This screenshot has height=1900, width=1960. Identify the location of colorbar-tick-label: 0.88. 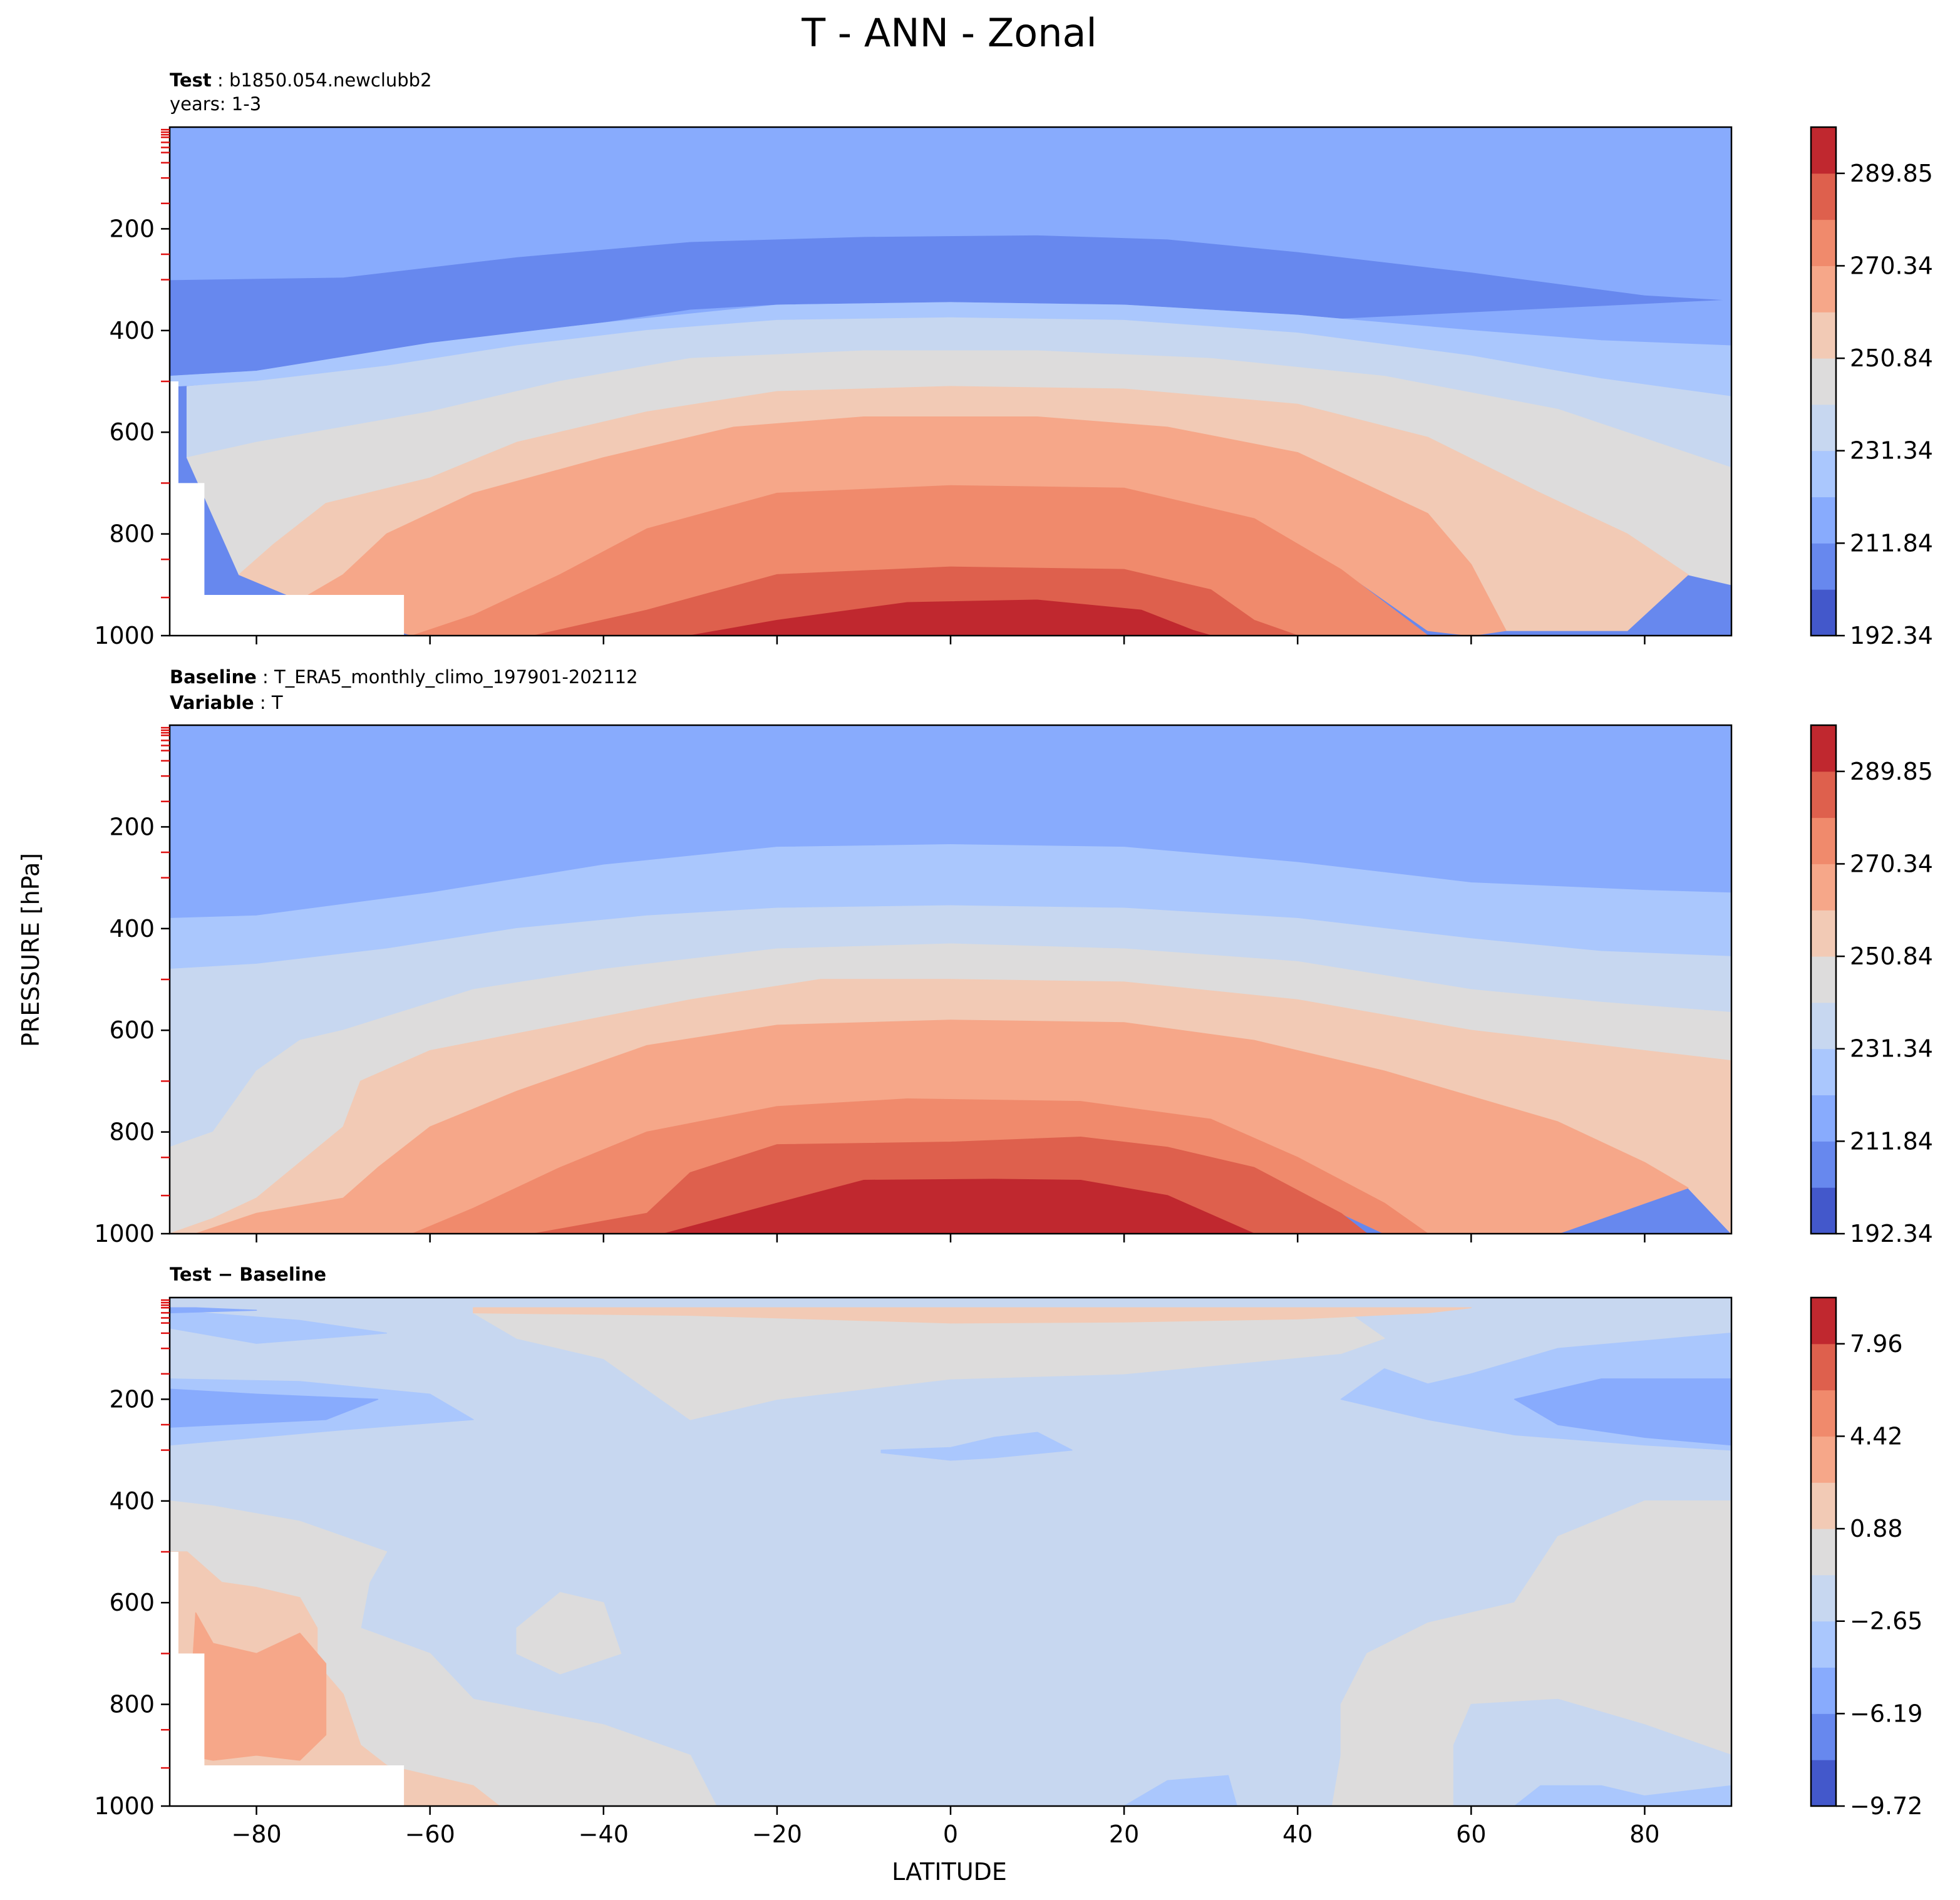
(1876, 1528).